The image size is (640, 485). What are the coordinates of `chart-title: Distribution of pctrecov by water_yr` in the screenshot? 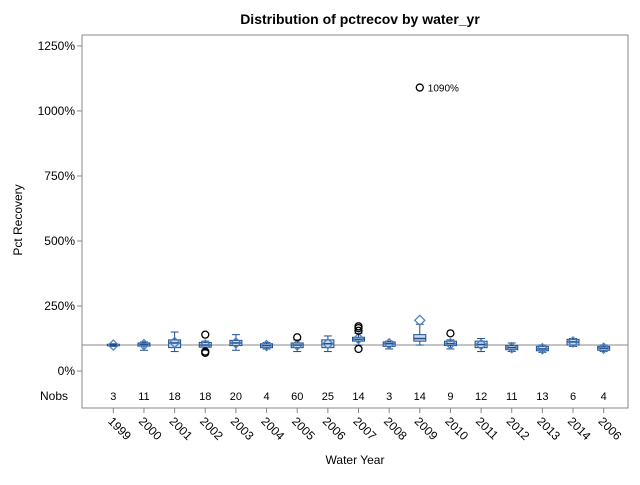 It's located at (360, 19).